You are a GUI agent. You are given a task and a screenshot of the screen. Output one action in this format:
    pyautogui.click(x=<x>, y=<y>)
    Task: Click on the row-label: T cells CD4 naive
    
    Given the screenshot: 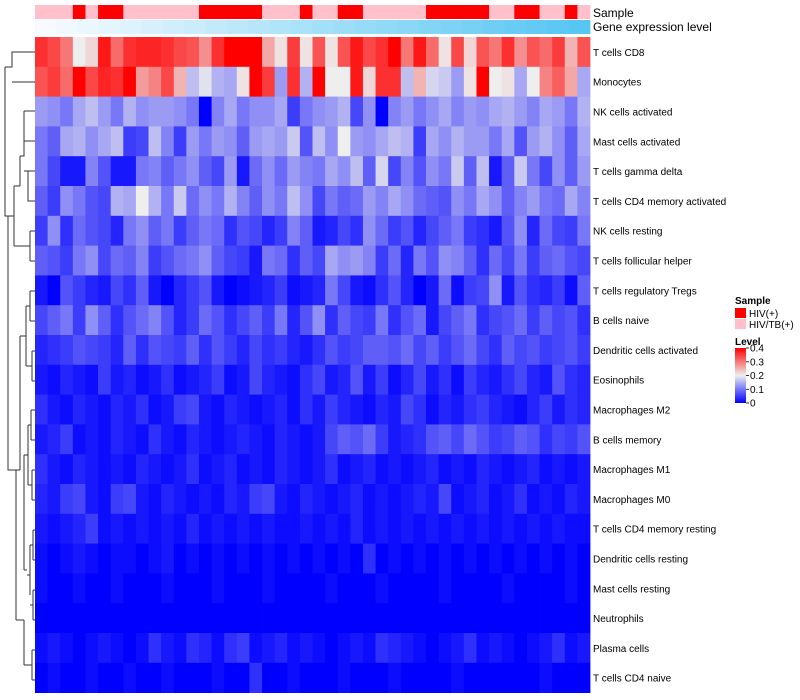 What is the action you would take?
    pyautogui.click(x=632, y=679)
    